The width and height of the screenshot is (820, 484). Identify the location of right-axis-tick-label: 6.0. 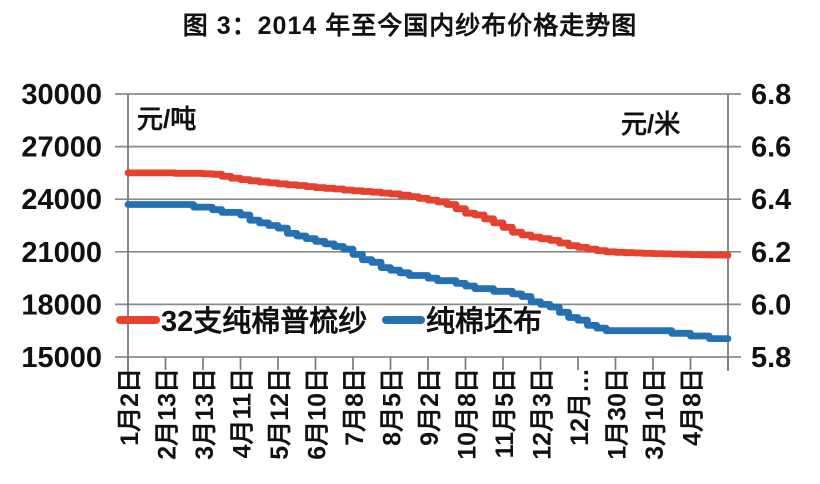
(771, 305).